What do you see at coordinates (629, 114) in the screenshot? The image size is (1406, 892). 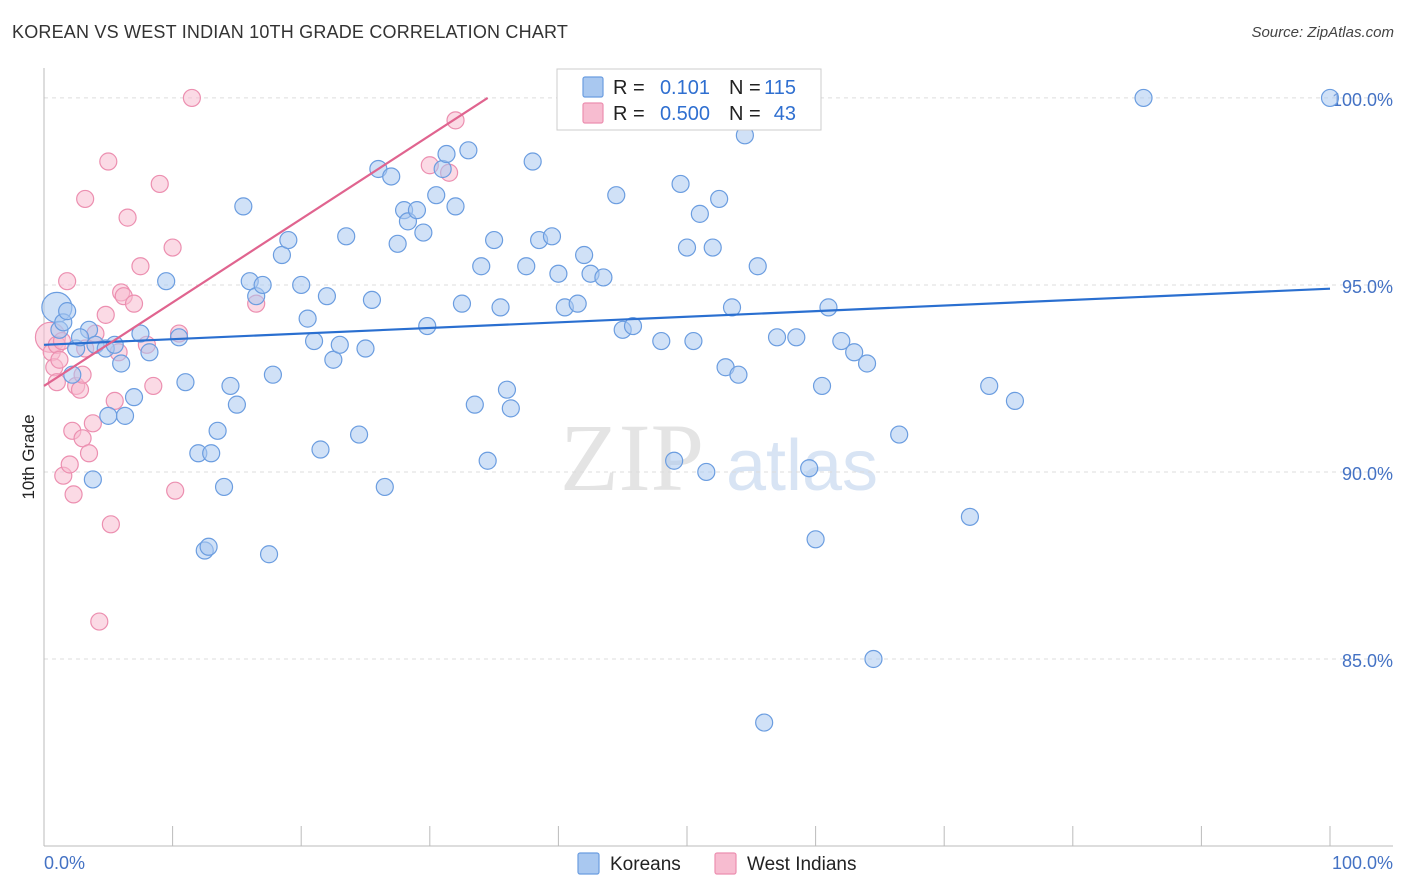 I see `stats-legend-r-label-west-indians: R =` at bounding box center [629, 114].